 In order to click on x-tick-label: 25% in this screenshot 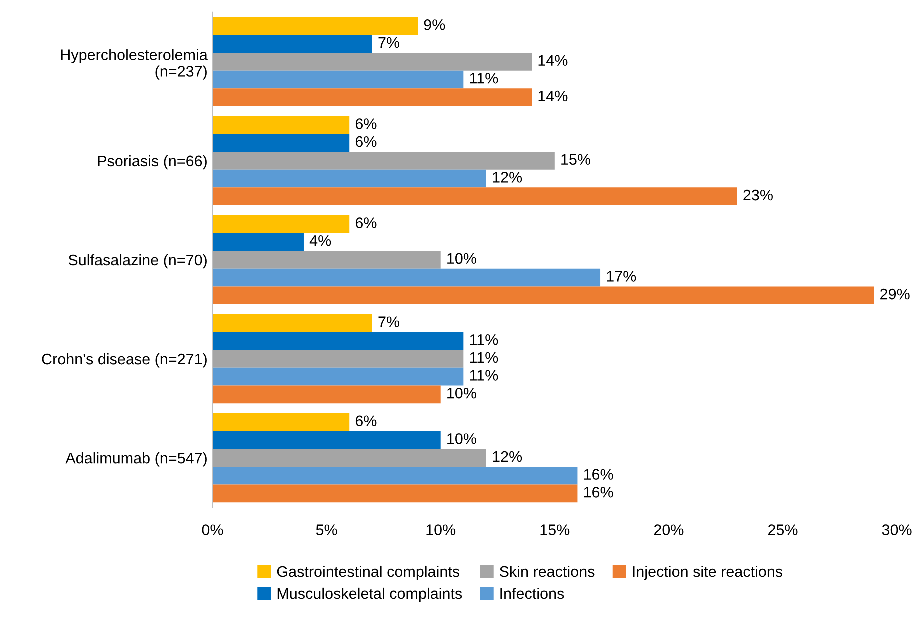, I will do `click(783, 530)`.